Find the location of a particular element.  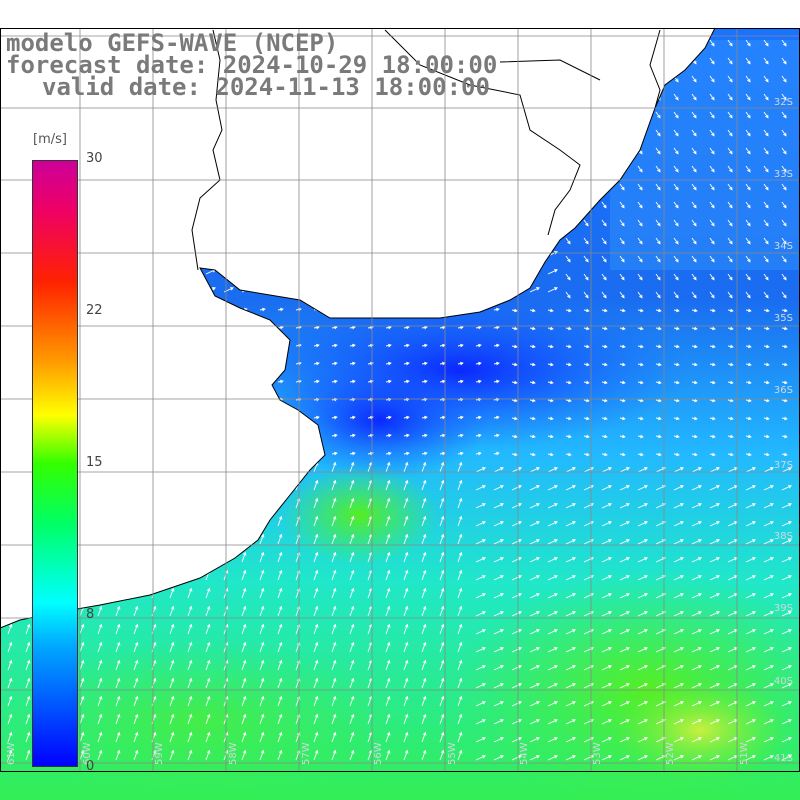

colorbar-tick: 0 is located at coordinates (90, 766).